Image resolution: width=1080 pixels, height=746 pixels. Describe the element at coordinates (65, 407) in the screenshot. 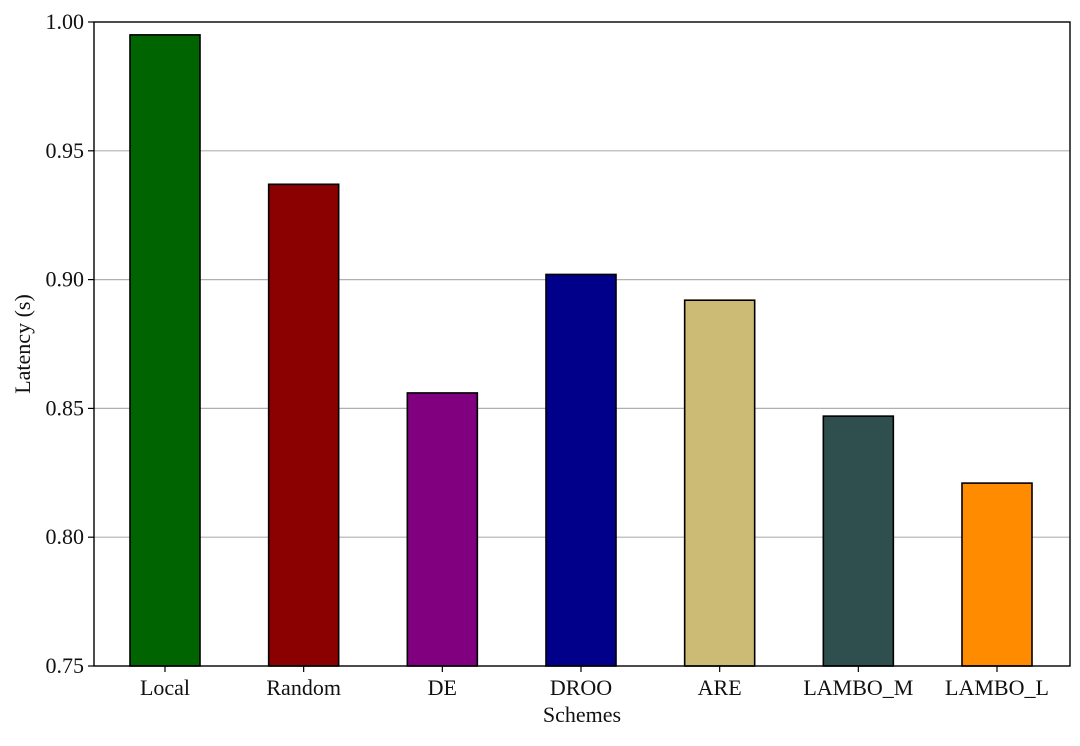

I see `y-tick-label: 0.85` at that location.